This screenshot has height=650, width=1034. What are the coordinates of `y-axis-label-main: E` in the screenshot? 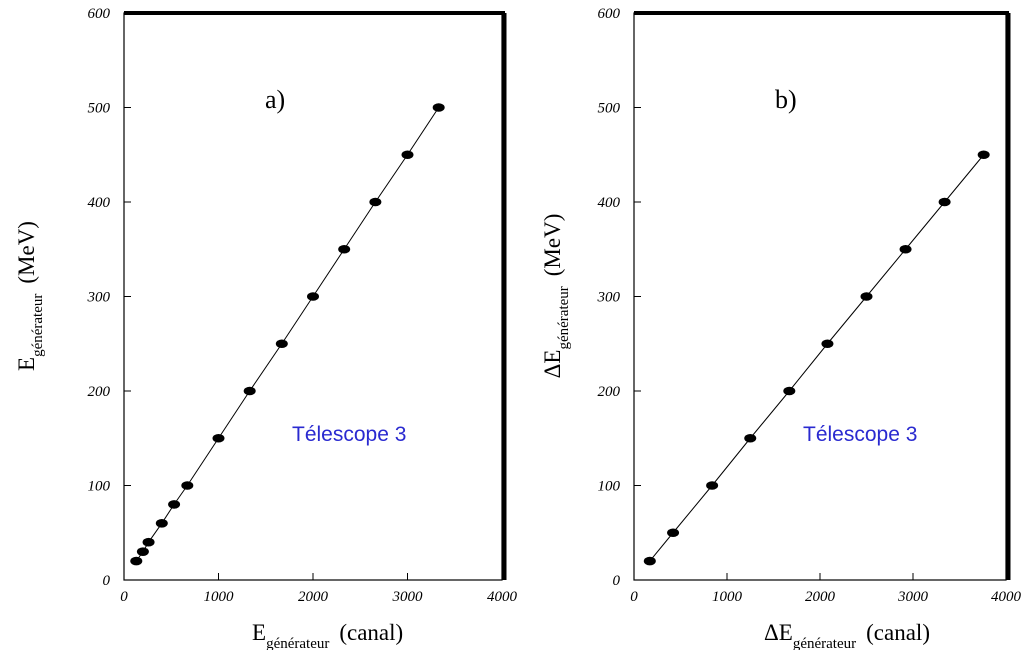 It's located at (26, 364).